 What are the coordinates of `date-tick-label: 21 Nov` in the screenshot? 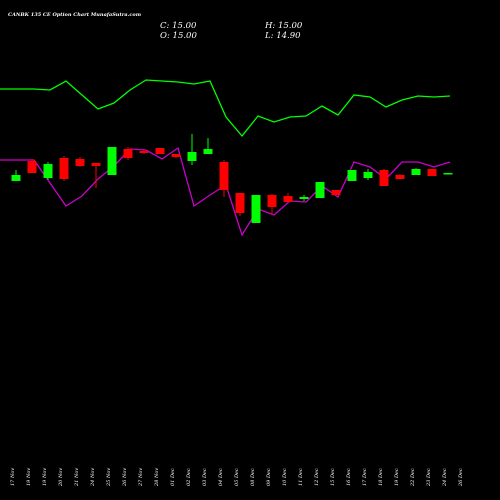 It's located at (77, 477).